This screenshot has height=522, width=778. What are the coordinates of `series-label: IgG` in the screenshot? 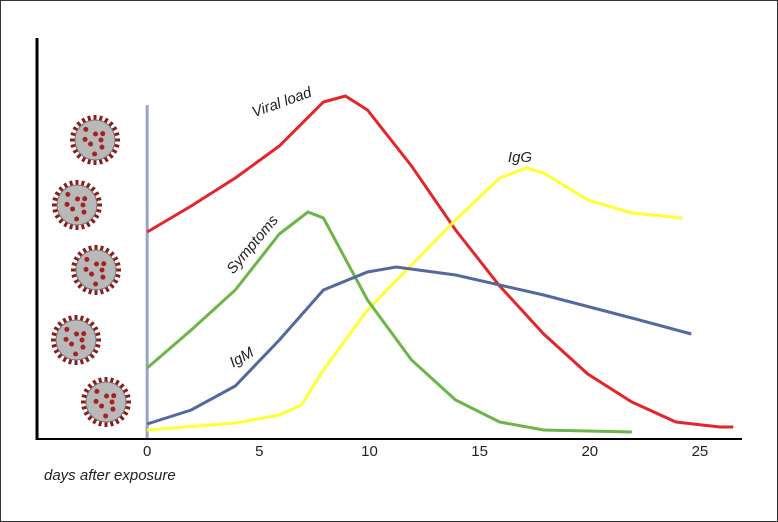 It's located at (520, 157).